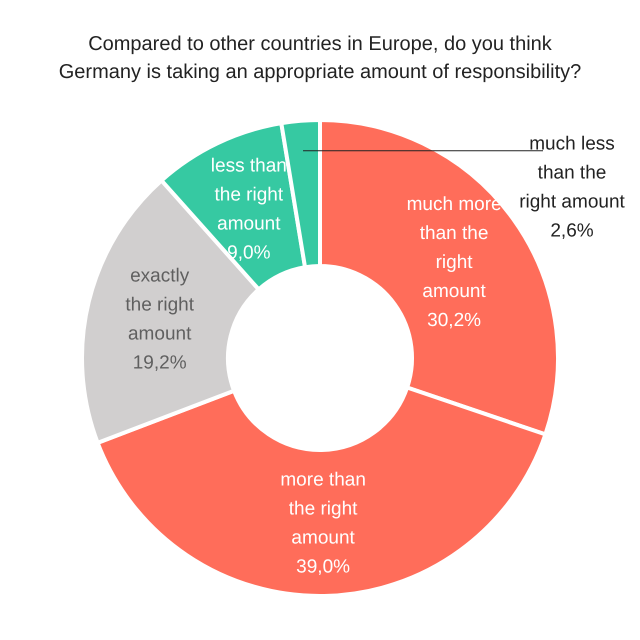 This screenshot has width=640, height=640. Describe the element at coordinates (248, 195) in the screenshot. I see `slice-label: less than the right amount` at that location.